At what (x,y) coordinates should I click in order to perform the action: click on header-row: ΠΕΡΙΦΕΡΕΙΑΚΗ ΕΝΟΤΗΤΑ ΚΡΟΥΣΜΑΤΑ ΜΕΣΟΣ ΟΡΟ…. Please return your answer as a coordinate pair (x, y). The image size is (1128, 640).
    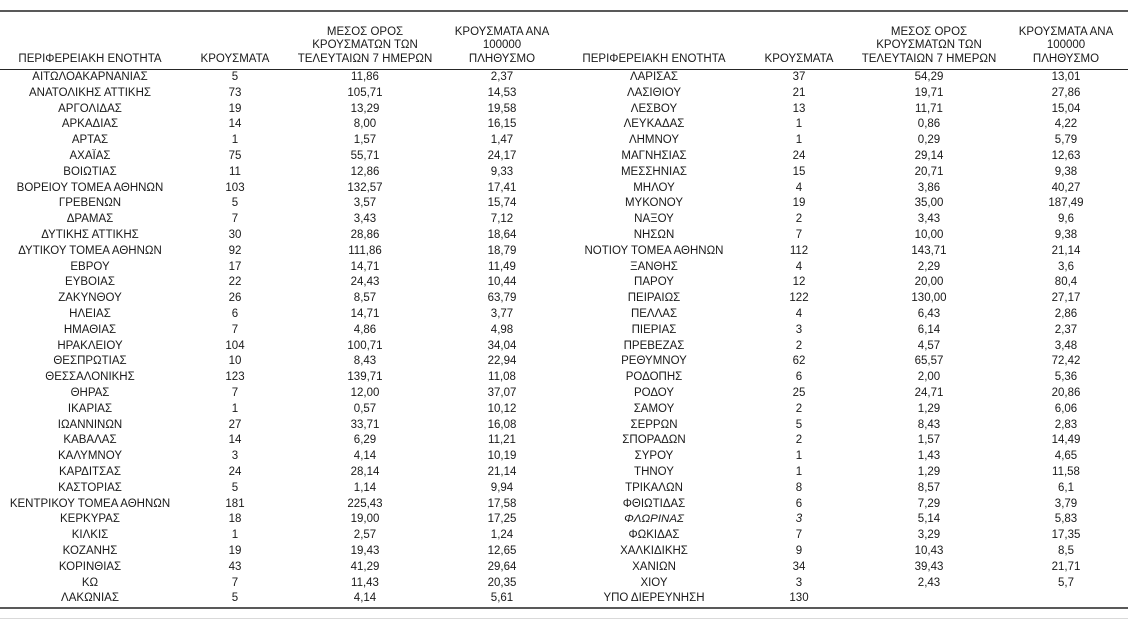
    Looking at the image, I should click on (846, 41).